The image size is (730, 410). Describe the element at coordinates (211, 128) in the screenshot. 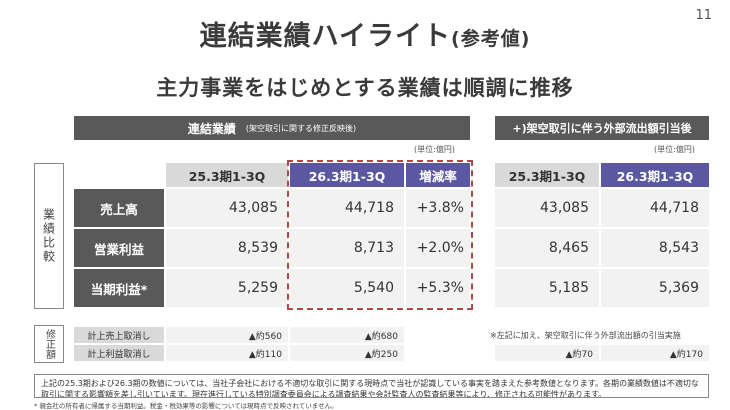

I see `left-table-header-main: 連結業績` at that location.